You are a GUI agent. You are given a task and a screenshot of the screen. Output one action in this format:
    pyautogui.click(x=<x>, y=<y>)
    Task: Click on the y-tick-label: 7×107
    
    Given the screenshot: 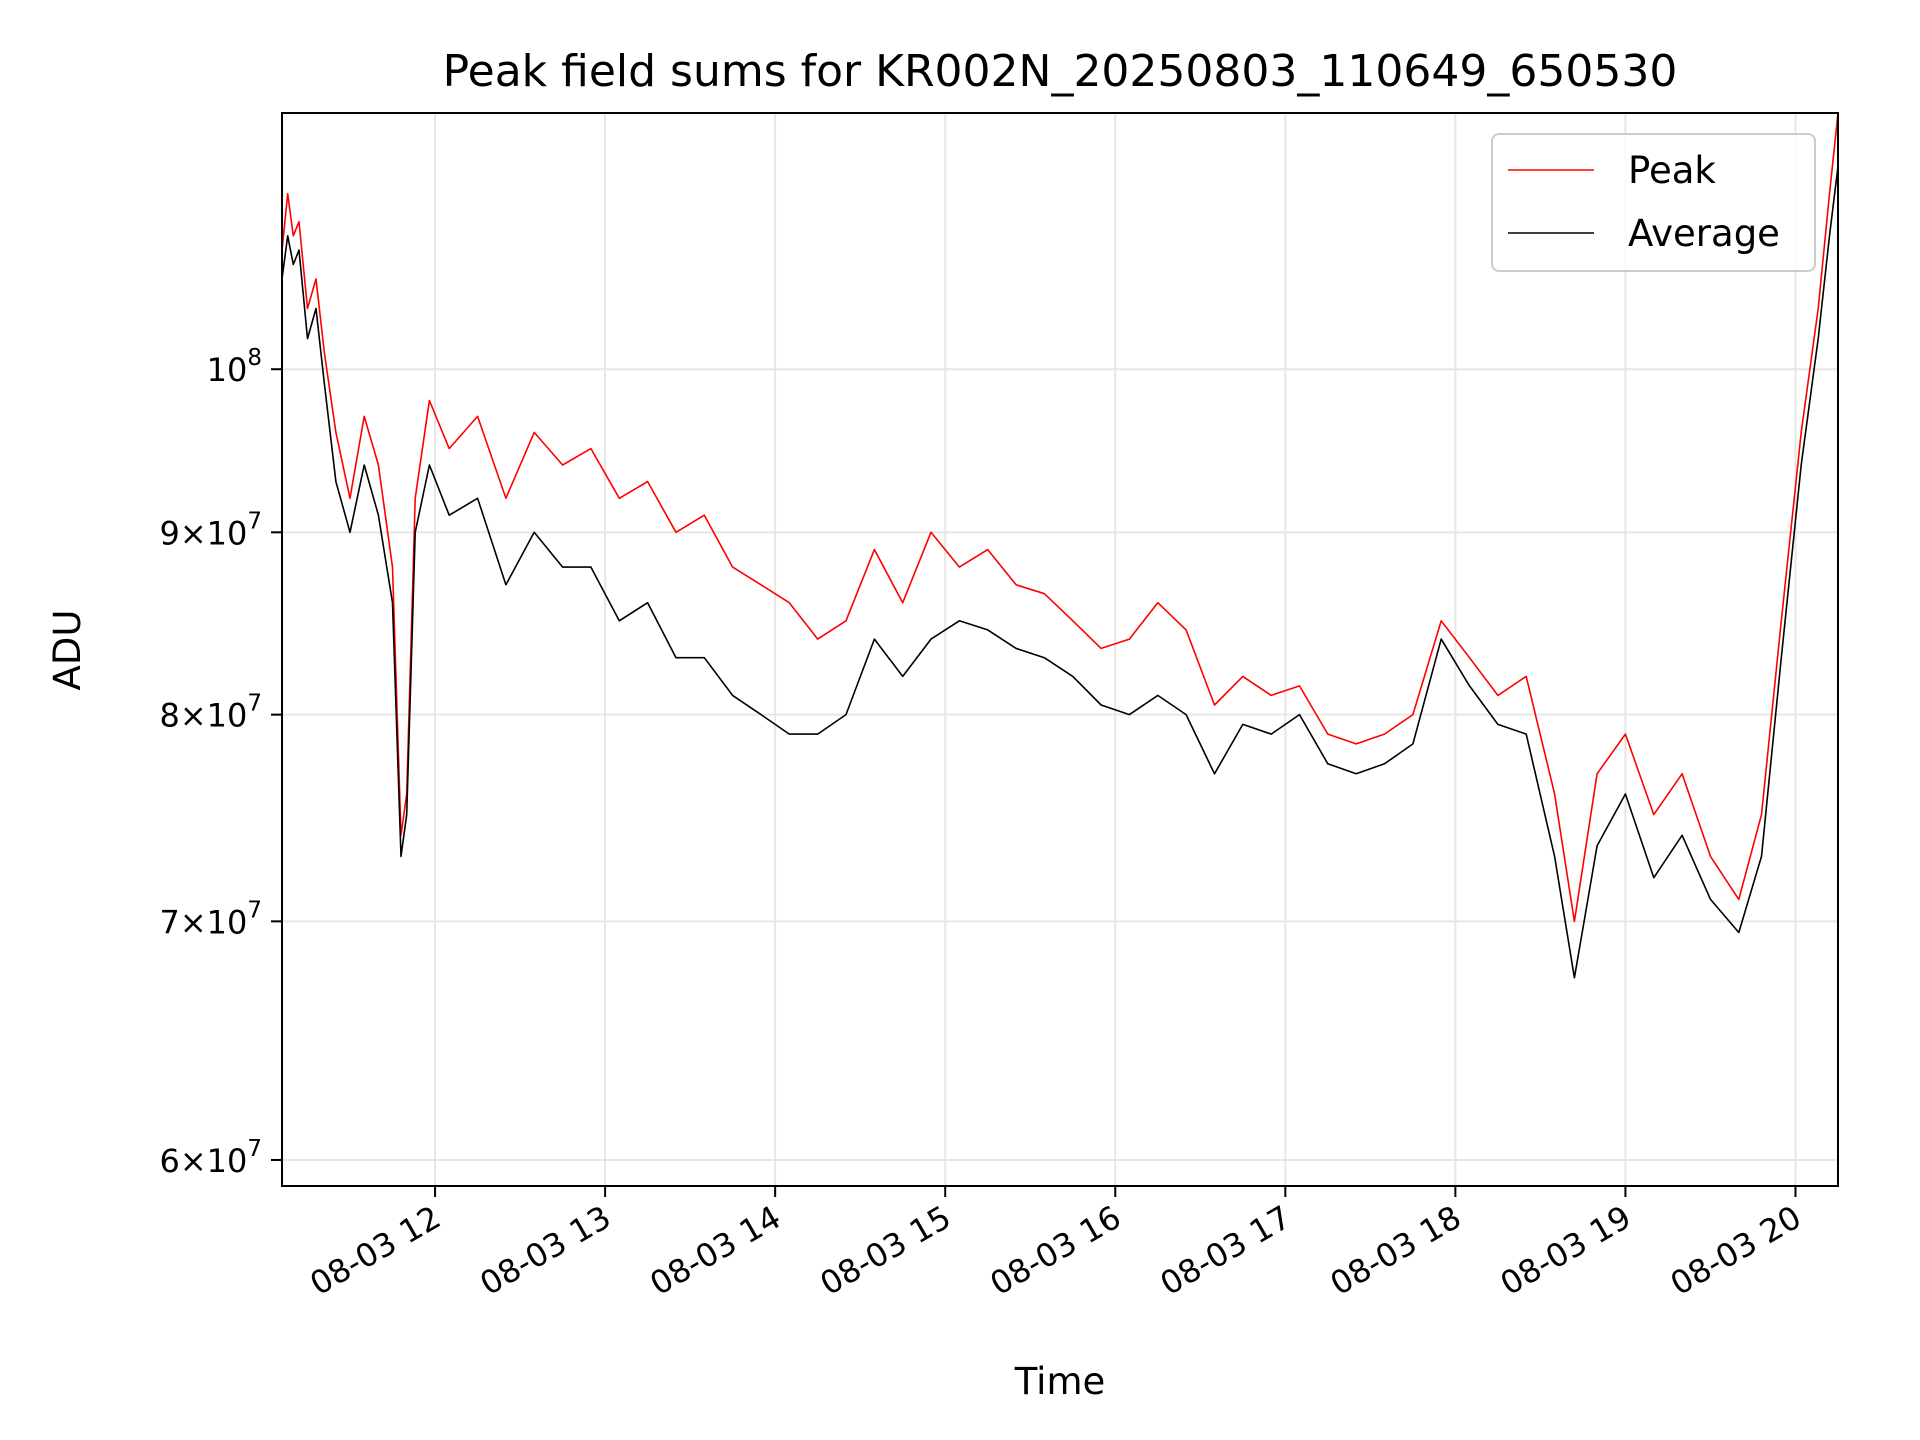 What is the action you would take?
    pyautogui.click(x=210, y=919)
    